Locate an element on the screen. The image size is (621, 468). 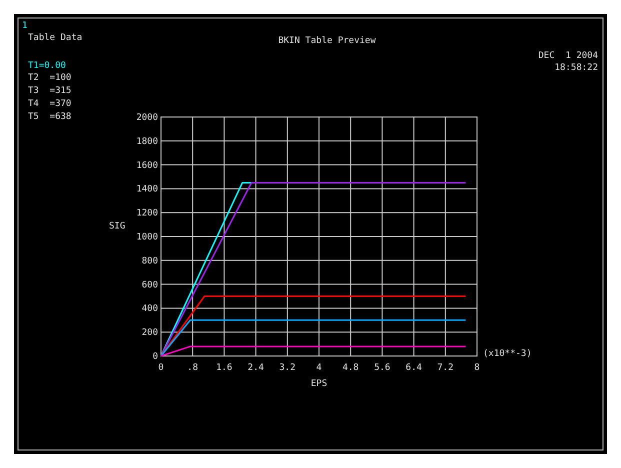
x-tick-label: 3.2 is located at coordinates (287, 368).